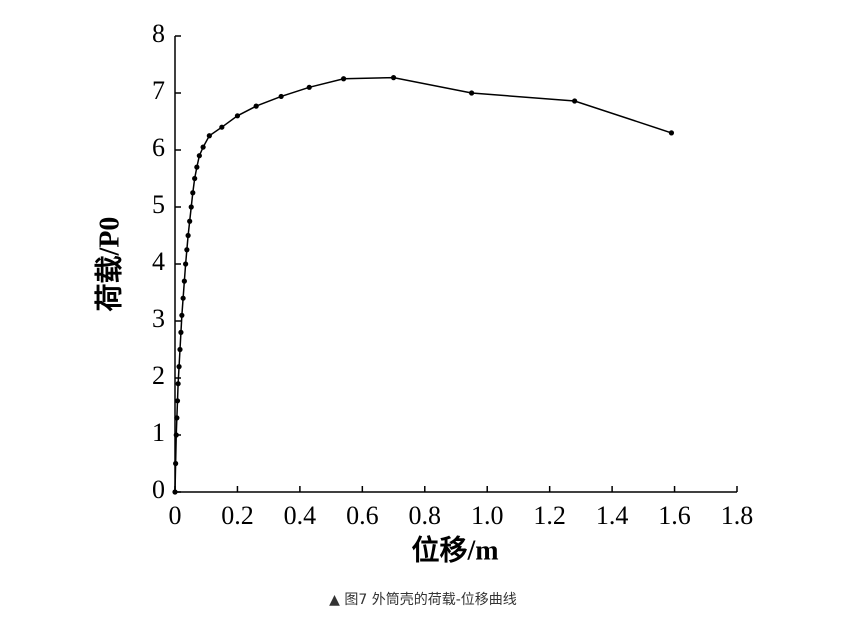  Describe the element at coordinates (237, 515) in the screenshot. I see `x-tick-label: 0.2` at that location.